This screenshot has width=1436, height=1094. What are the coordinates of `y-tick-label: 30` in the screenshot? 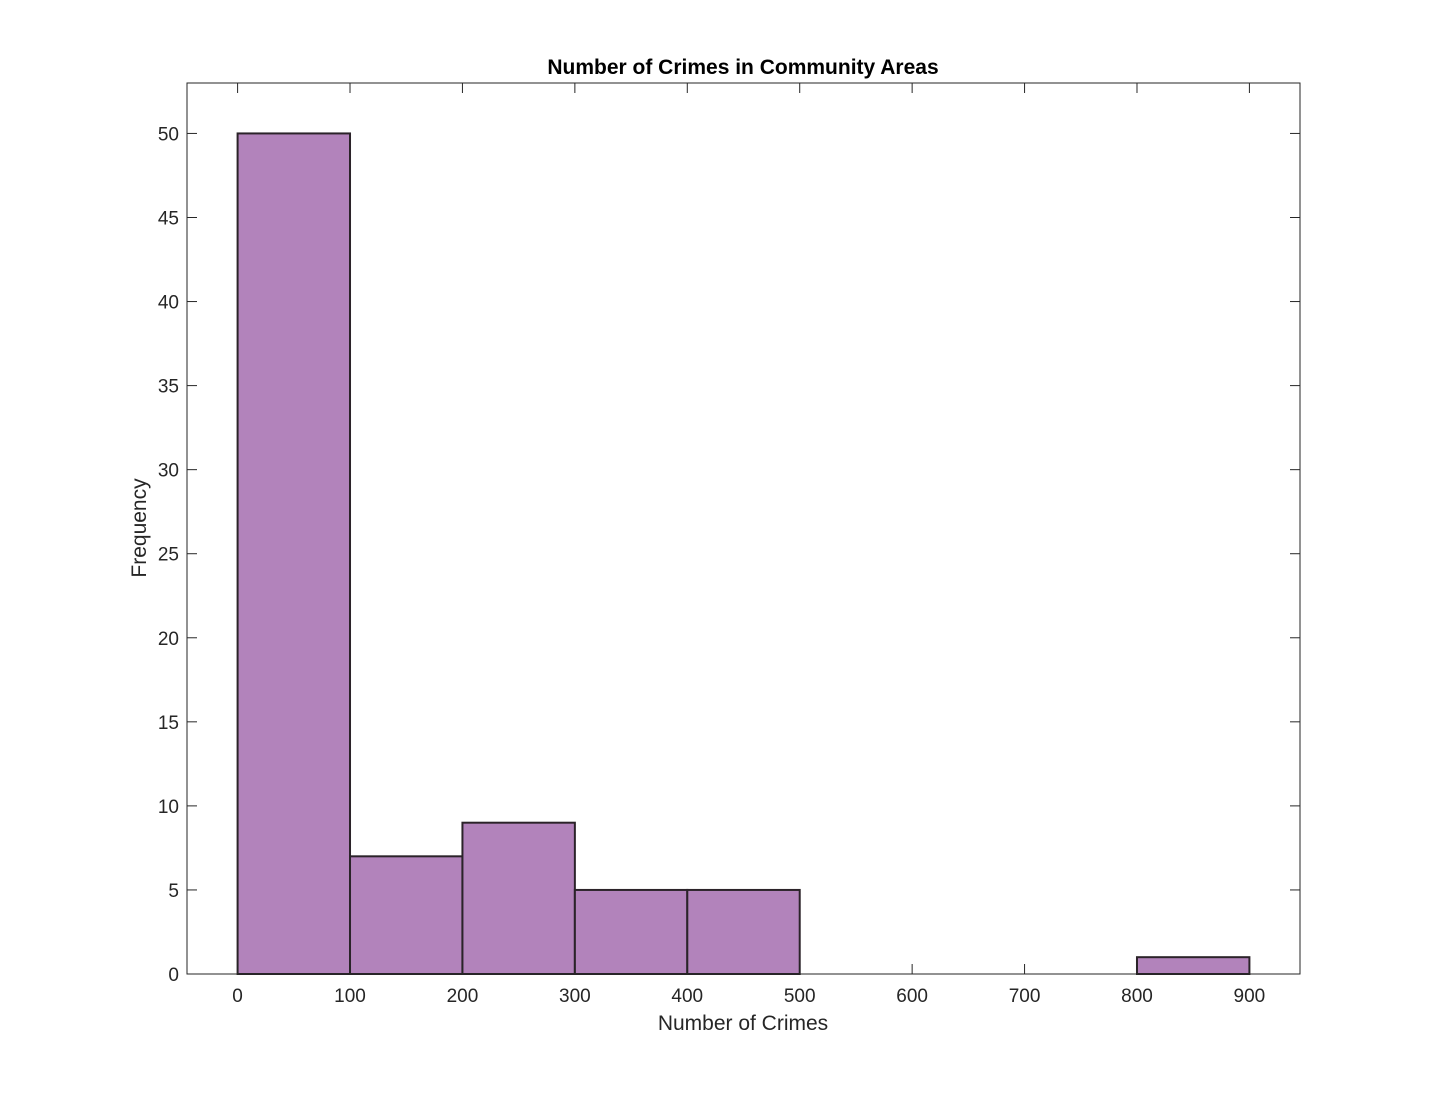 It's located at (168, 471).